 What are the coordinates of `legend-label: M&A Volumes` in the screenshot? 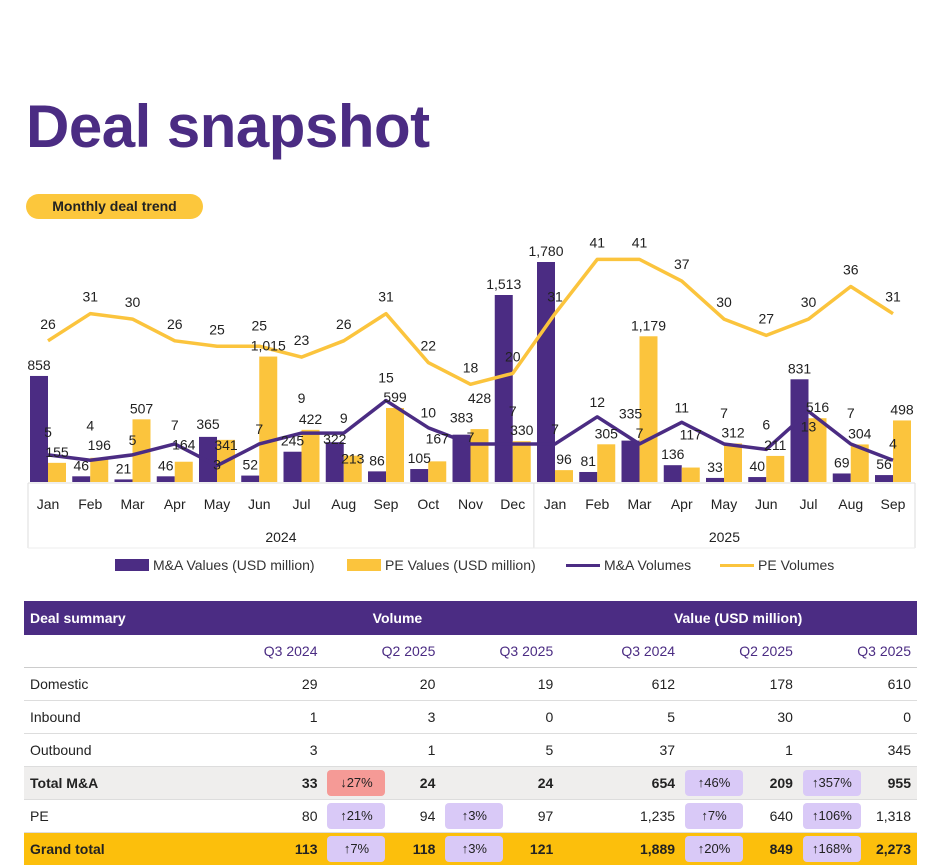 It's located at (648, 565).